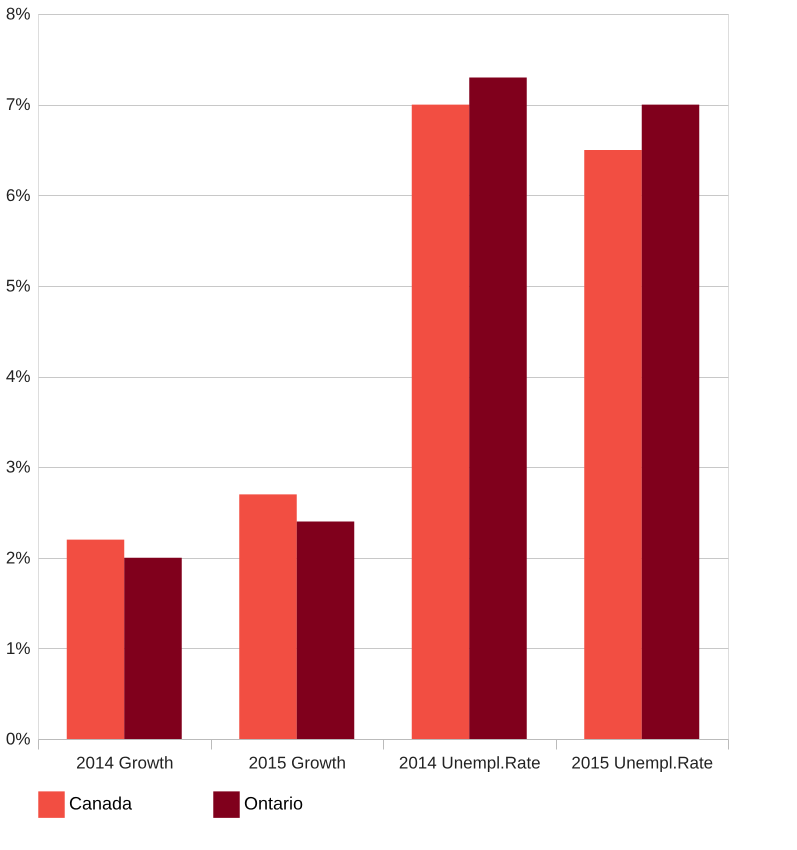 The width and height of the screenshot is (797, 850). I want to click on legend-label: Ontario, so click(274, 804).